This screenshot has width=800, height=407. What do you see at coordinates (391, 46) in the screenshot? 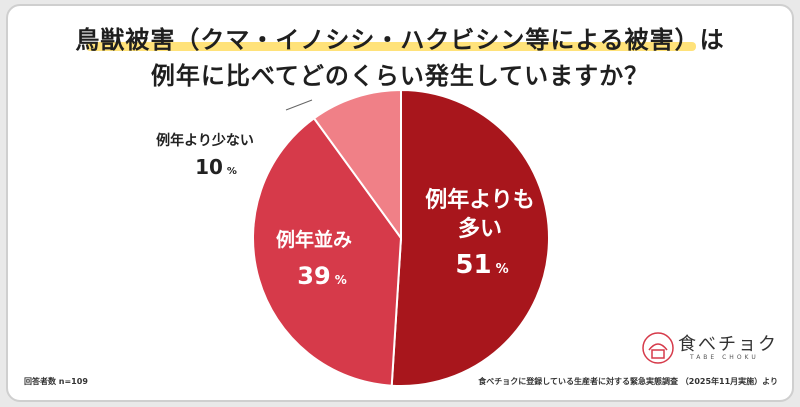
I see `title-highlight` at bounding box center [391, 46].